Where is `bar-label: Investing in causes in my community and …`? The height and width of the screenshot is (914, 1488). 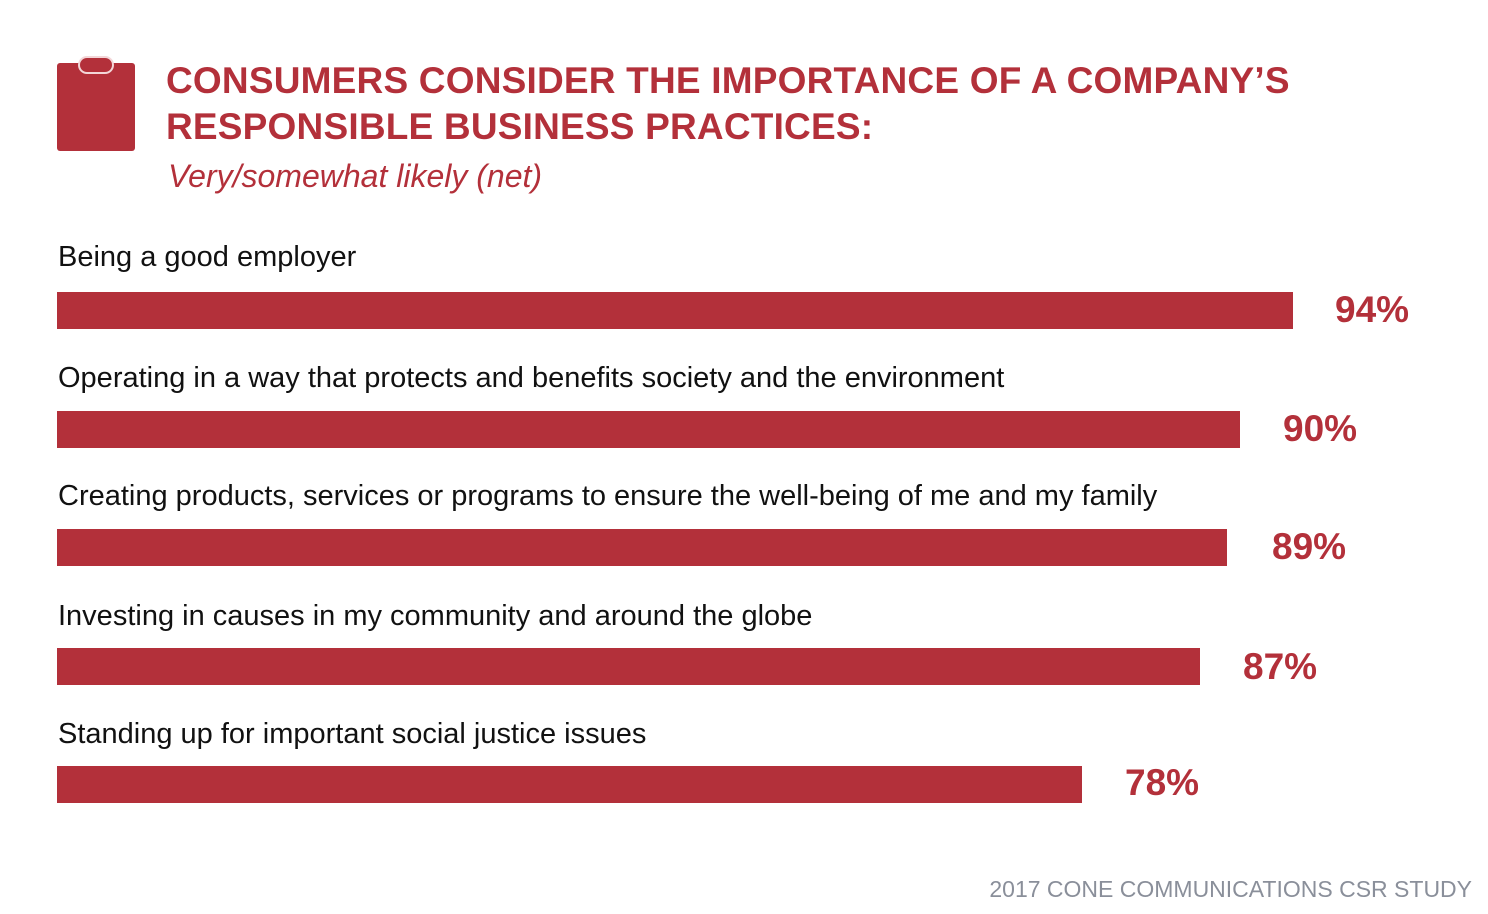
bar-label: Investing in causes in my community and … is located at coordinates (435, 616).